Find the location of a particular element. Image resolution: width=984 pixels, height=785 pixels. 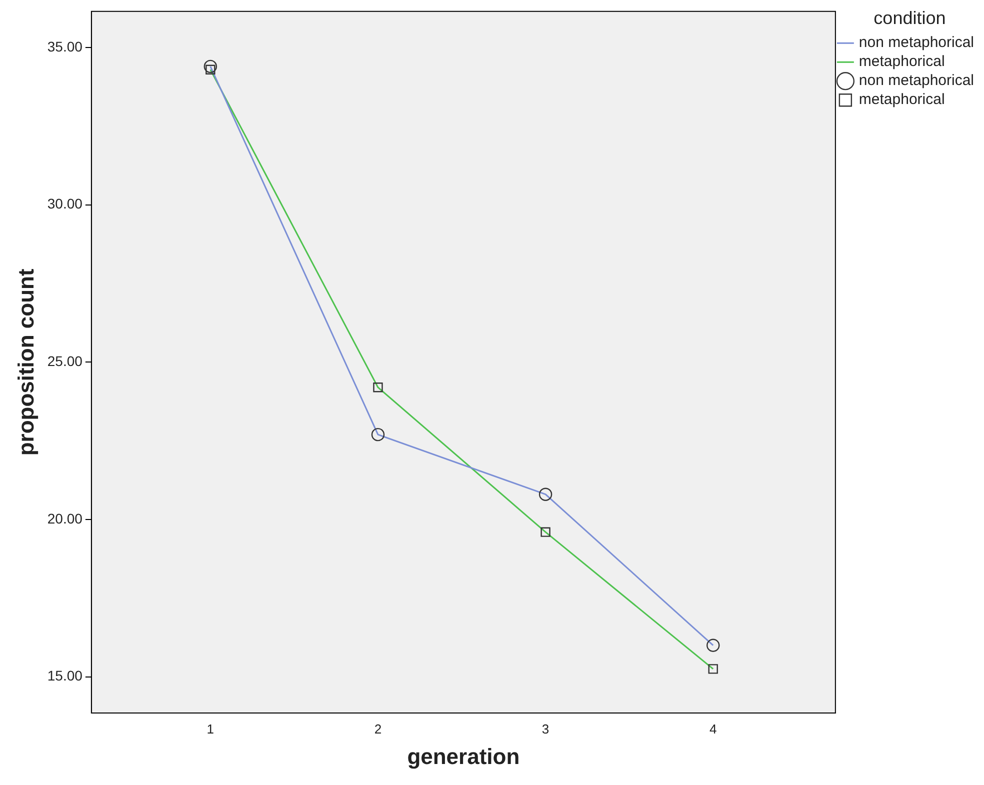

x-tick-label: 1 is located at coordinates (210, 728).